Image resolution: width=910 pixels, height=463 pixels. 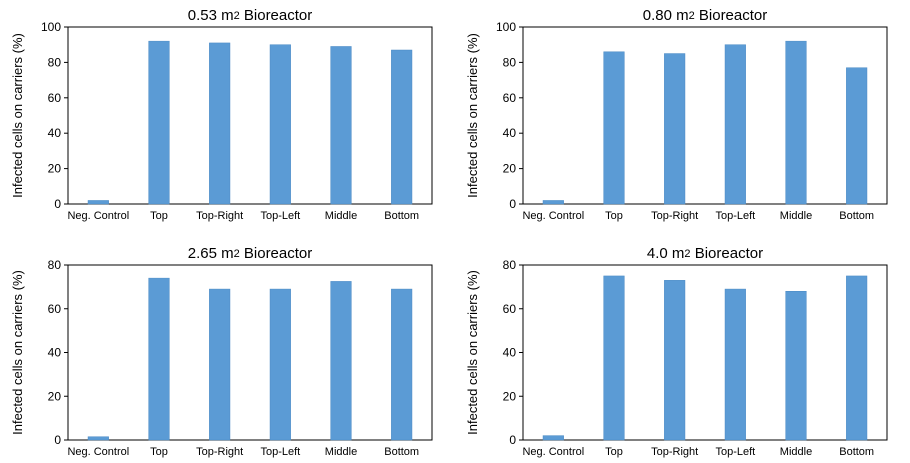 I want to click on chart-title-main: 4.0 m, so click(x=666, y=253).